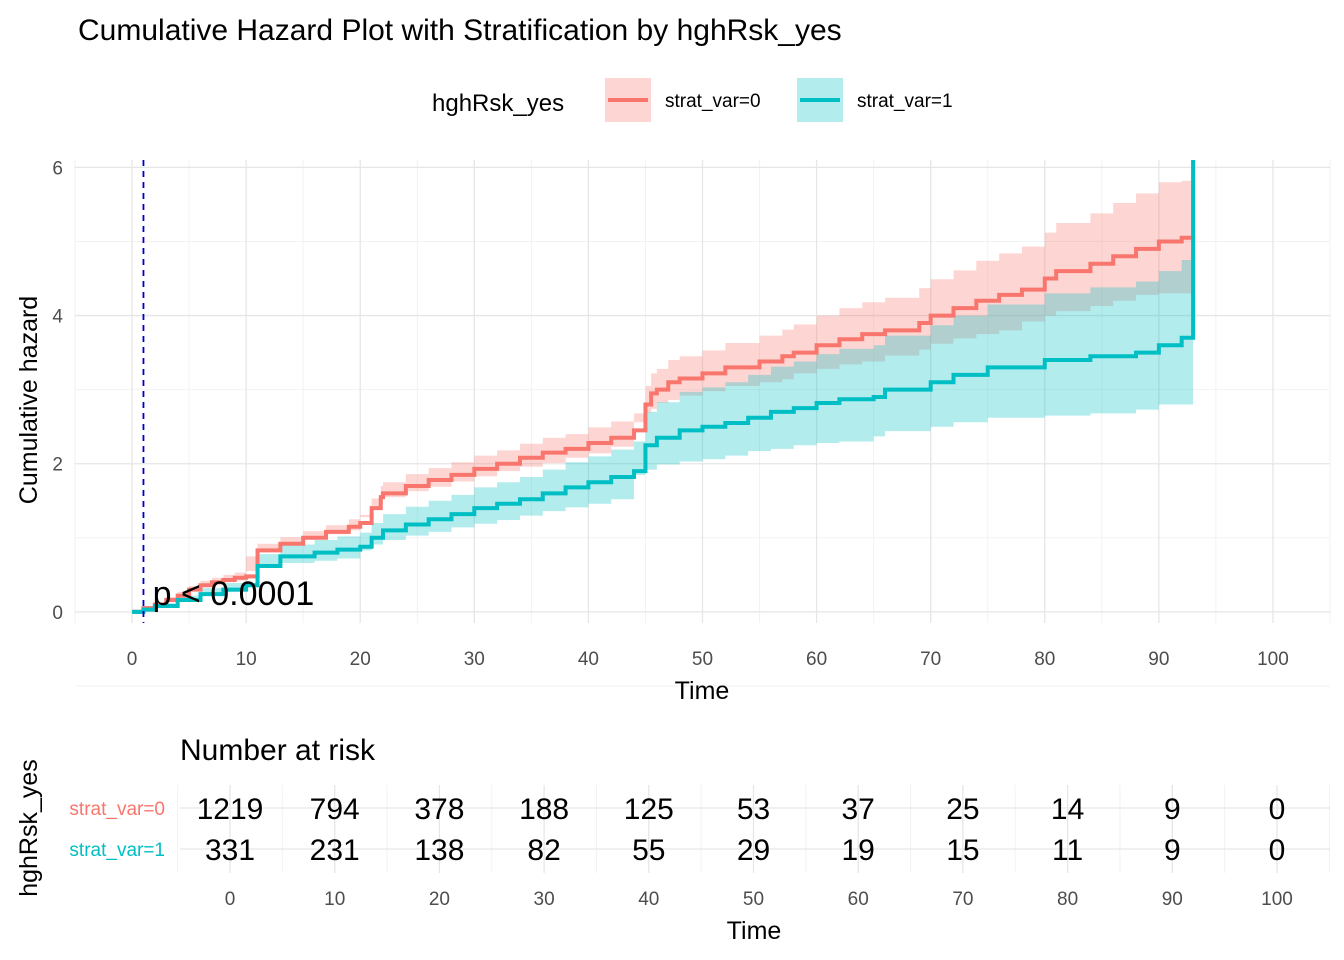 This screenshot has width=1344, height=960. Describe the element at coordinates (230, 809) in the screenshot. I see `risk-count: 1219` at that location.